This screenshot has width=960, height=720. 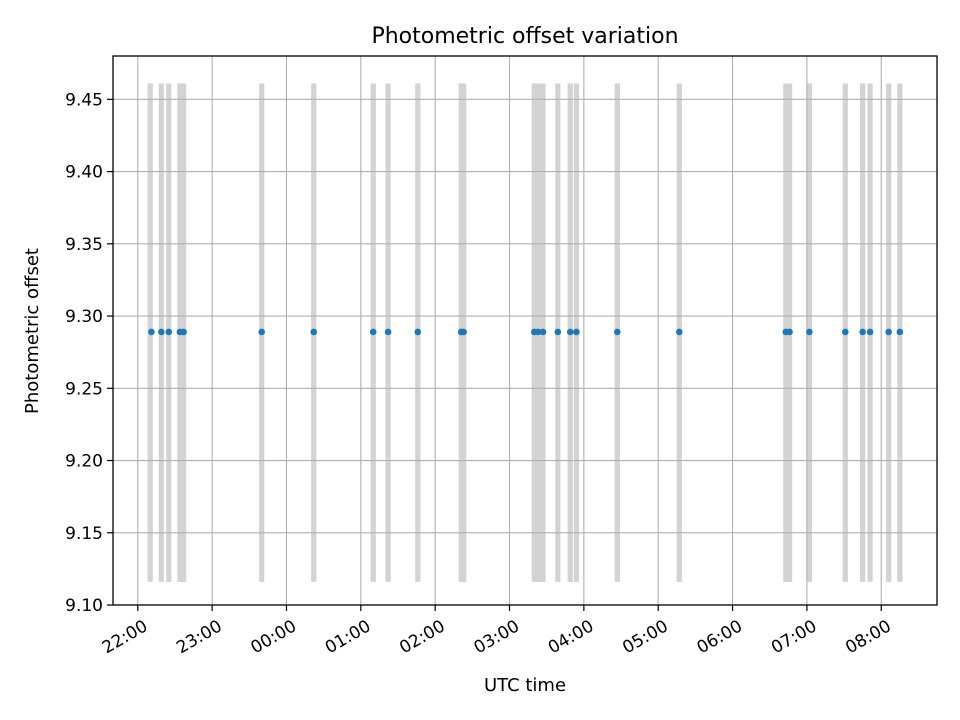 I want to click on chart-title: Photometric offset variation, so click(x=524, y=36).